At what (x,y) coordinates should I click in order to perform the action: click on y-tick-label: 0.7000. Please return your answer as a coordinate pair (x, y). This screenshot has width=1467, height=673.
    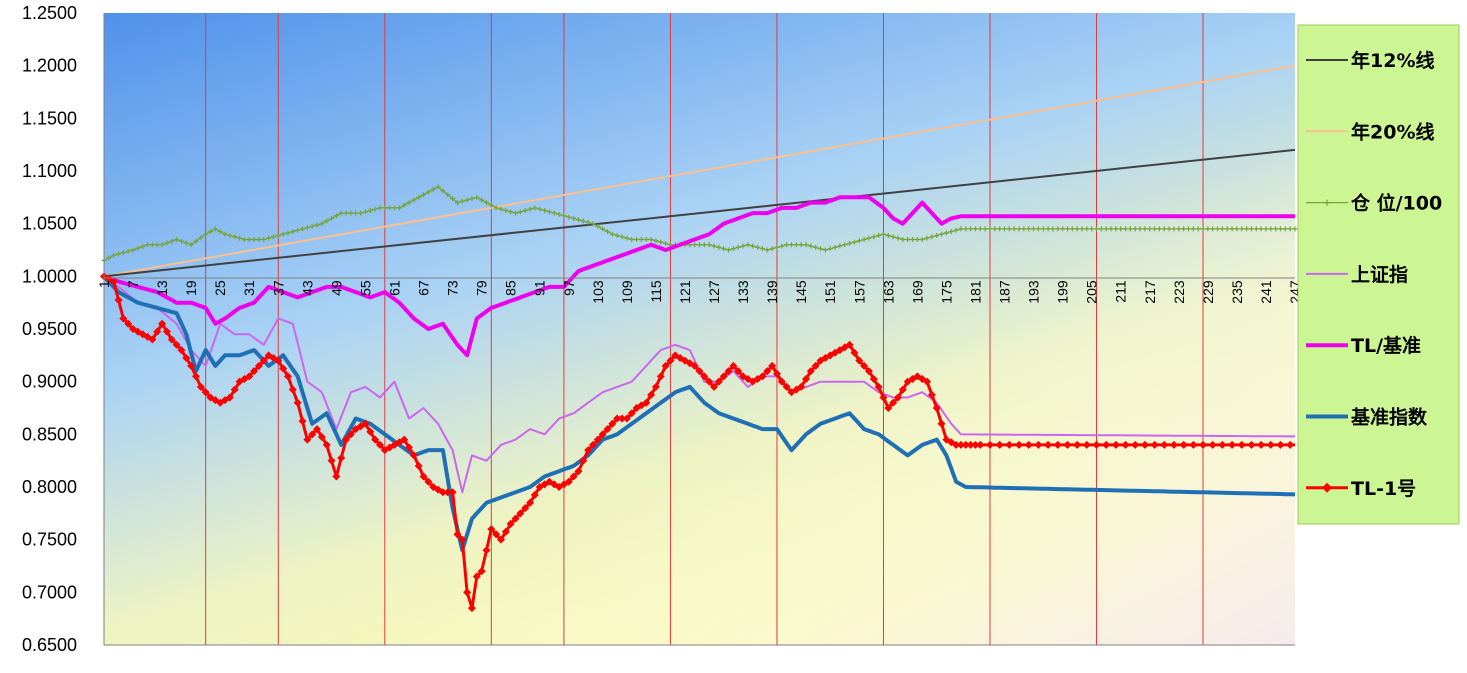
    Looking at the image, I should click on (49, 592).